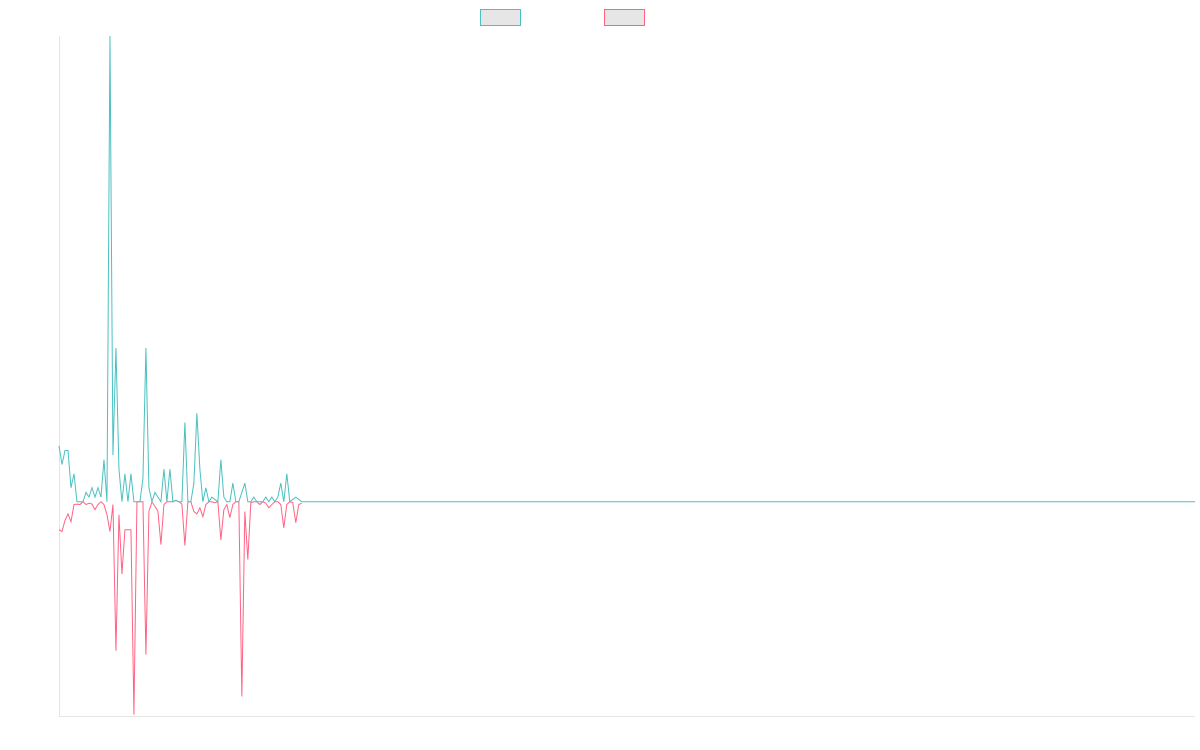 The width and height of the screenshot is (1200, 750). Describe the element at coordinates (180, 607) in the screenshot. I see `series-line` at that location.